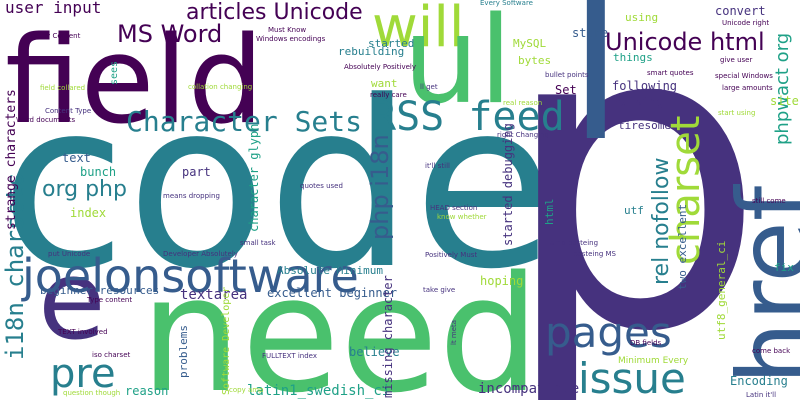 The height and width of the screenshot is (400, 800). I want to click on word-html: html, so click(549, 212).